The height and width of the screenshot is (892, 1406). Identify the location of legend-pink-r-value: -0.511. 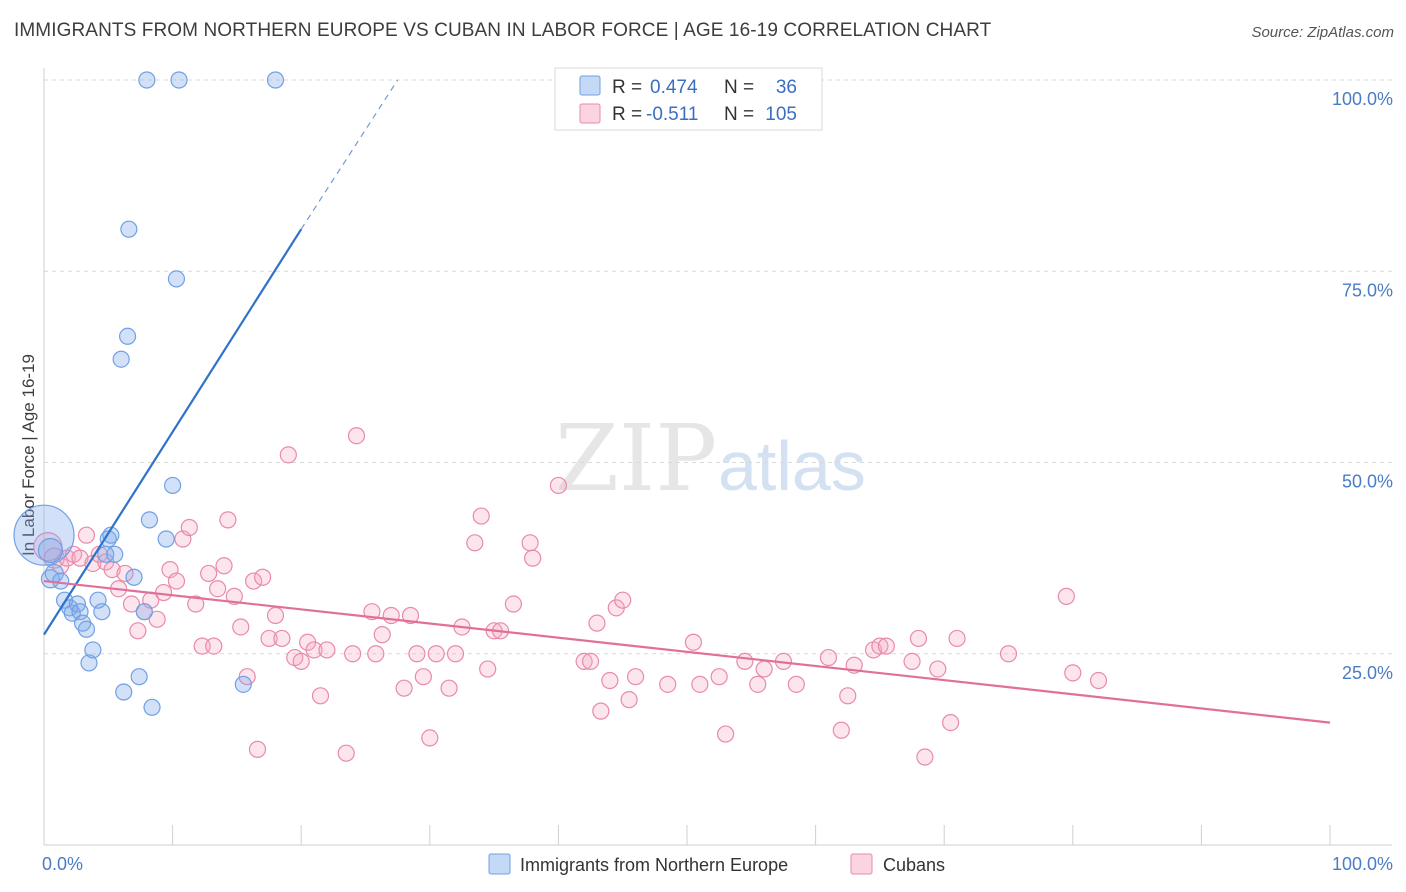
(672, 114).